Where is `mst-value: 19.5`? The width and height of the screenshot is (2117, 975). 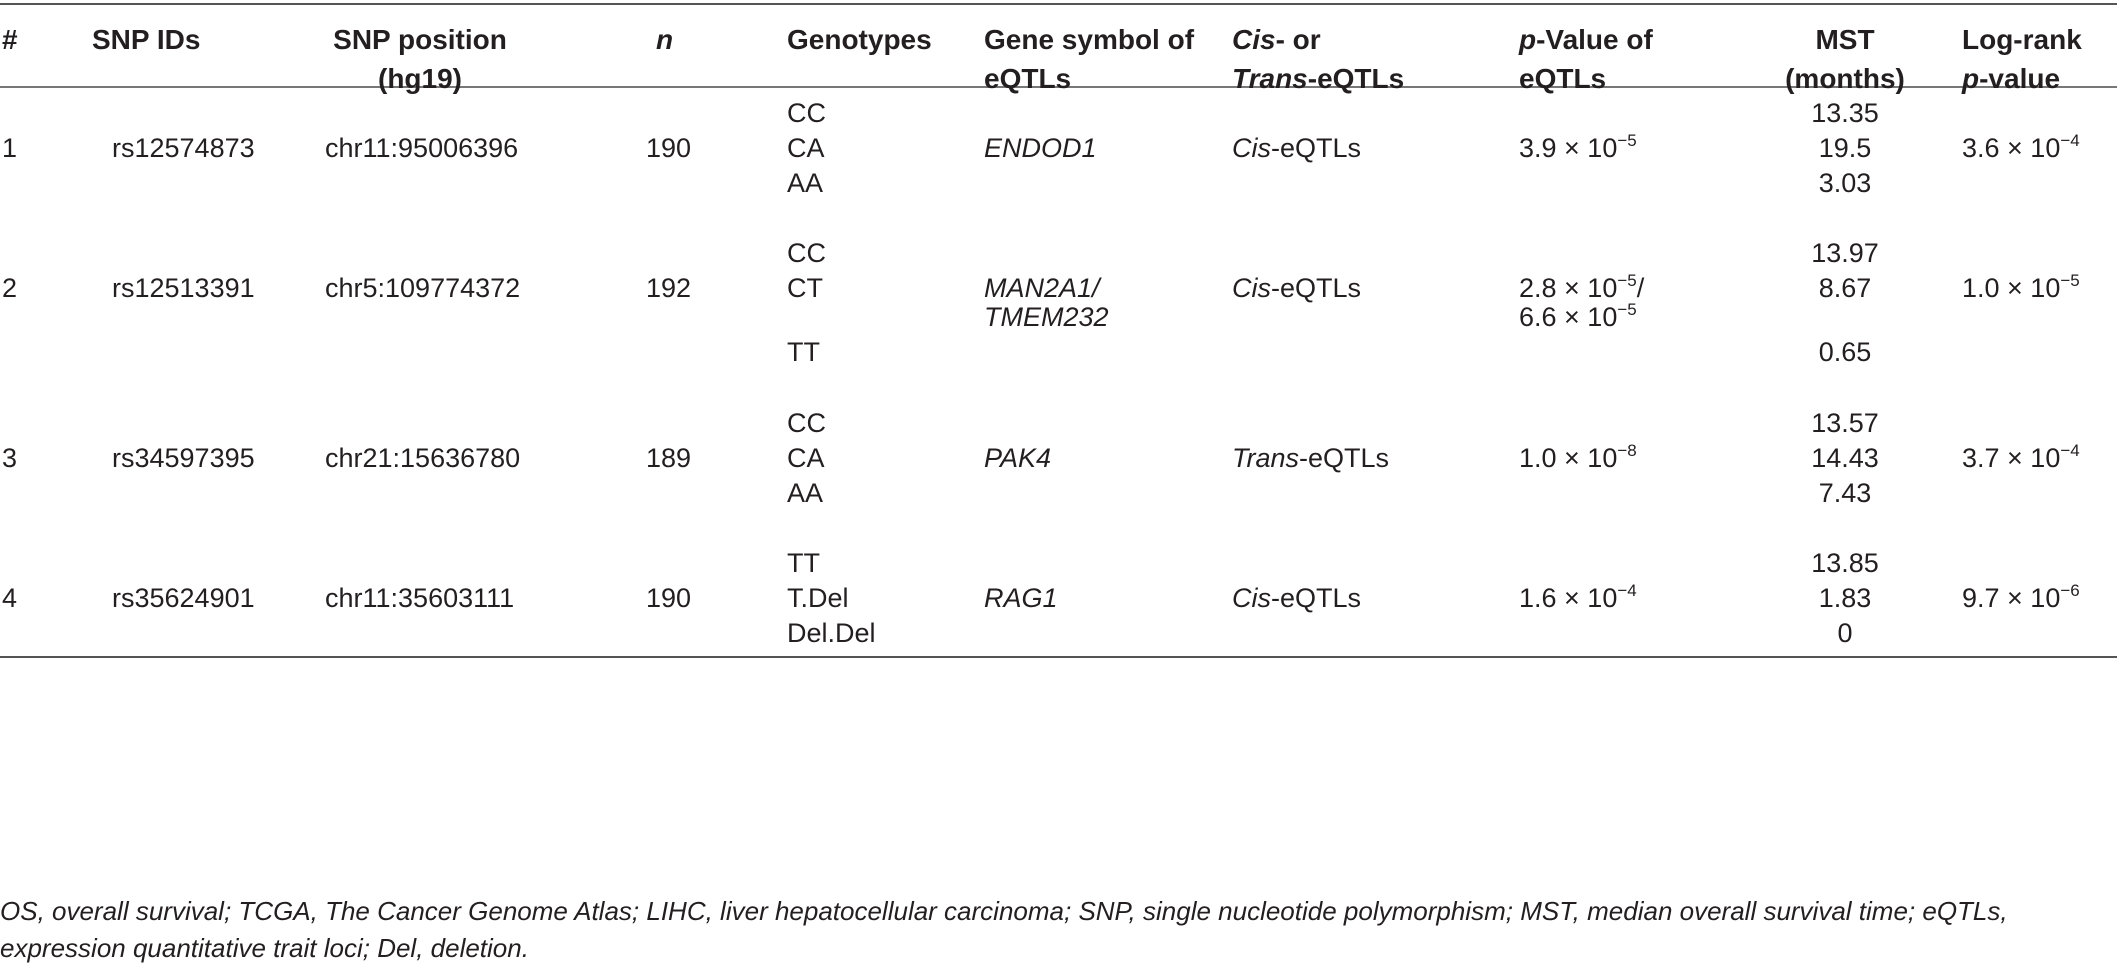
mst-value: 19.5 is located at coordinates (1845, 148).